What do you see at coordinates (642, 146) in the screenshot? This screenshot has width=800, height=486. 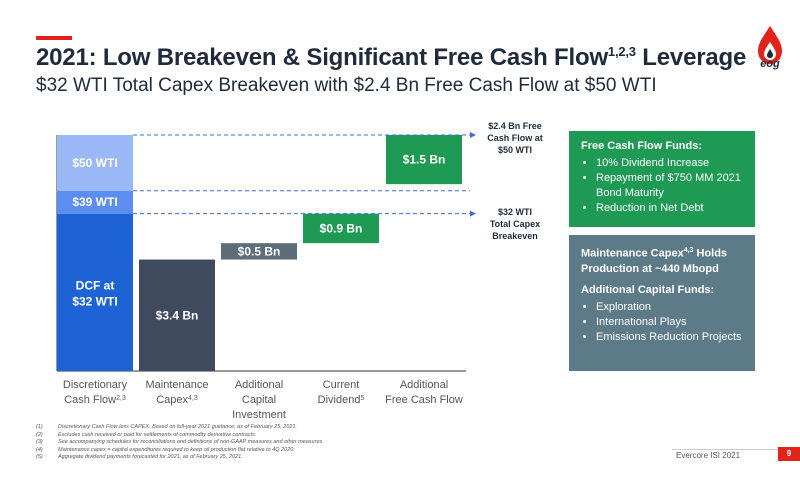 I see `fcf-funds-heading: Free Cash Flow Funds:` at bounding box center [642, 146].